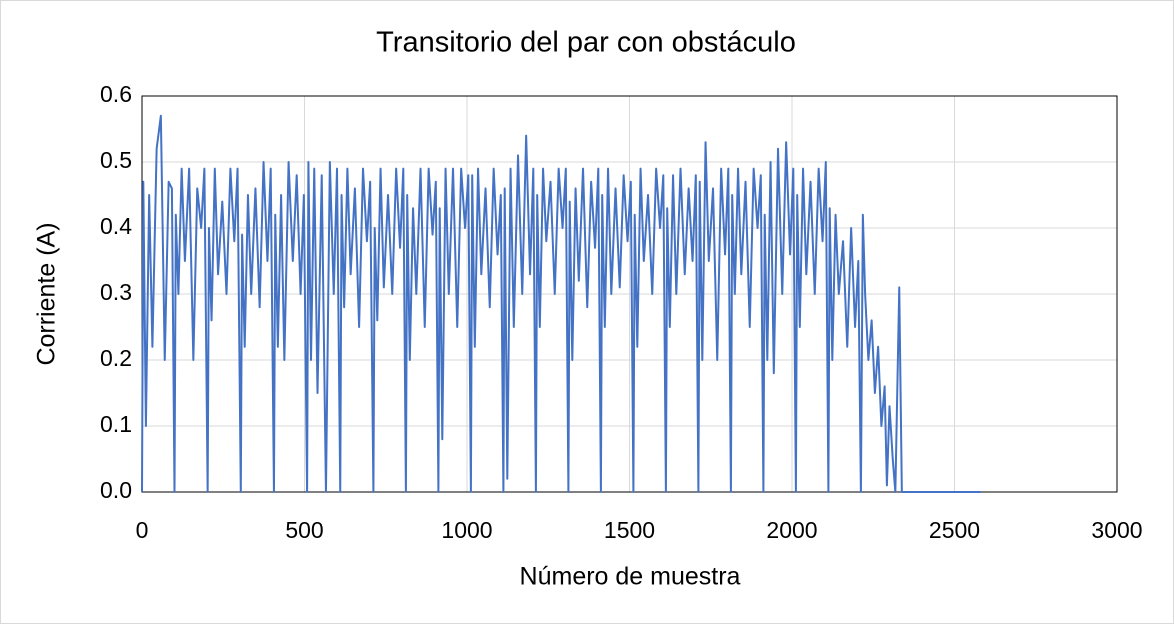 The height and width of the screenshot is (624, 1174). Describe the element at coordinates (466, 530) in the screenshot. I see `x-tick-label: 1000` at that location.